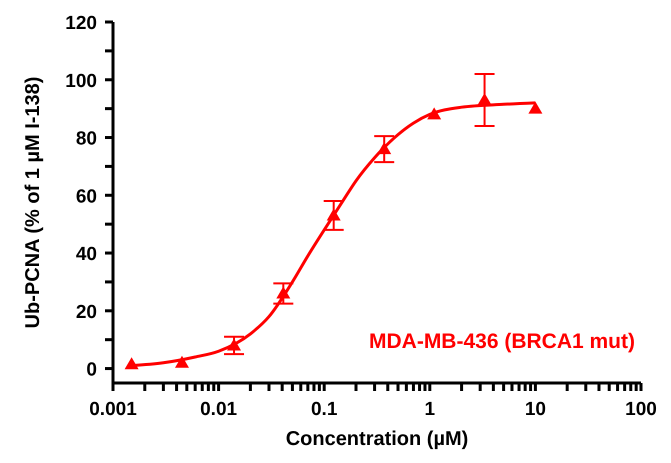 This screenshot has height=463, width=671. Describe the element at coordinates (33, 202) in the screenshot. I see `y-axis-title: Ub-PCNA (% of 1 µM I-138)` at that location.